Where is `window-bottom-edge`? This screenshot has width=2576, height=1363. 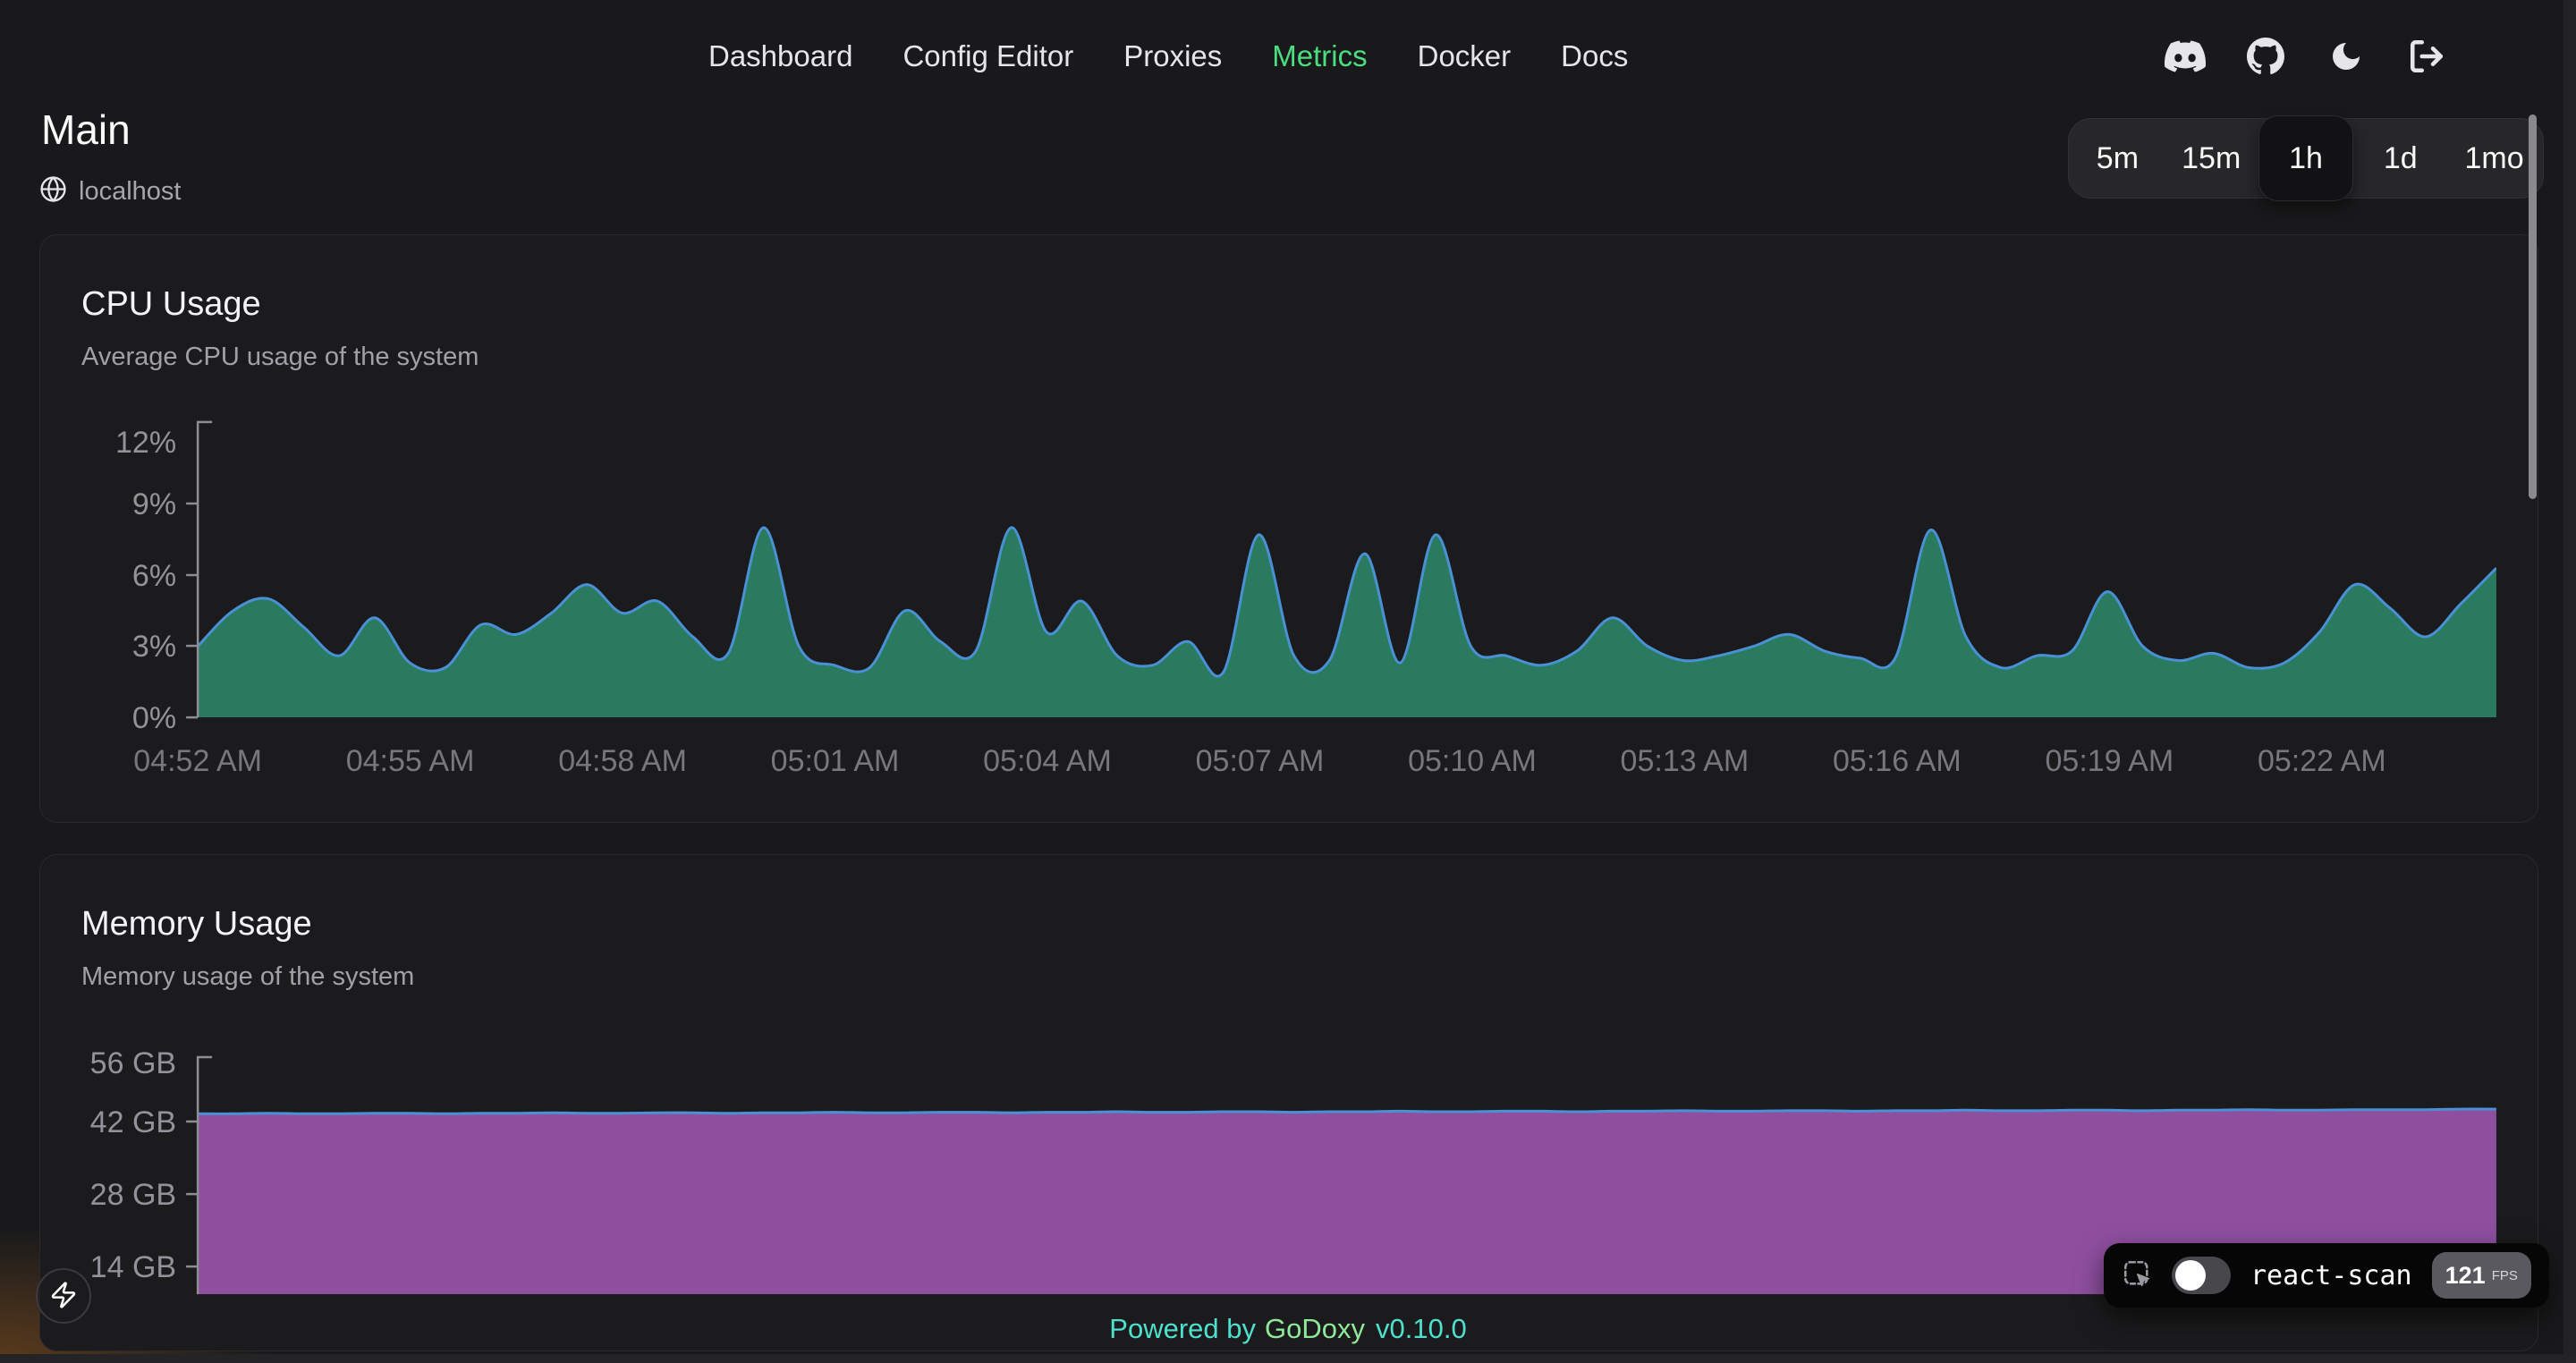 window-bottom-edge is located at coordinates (1288, 1359).